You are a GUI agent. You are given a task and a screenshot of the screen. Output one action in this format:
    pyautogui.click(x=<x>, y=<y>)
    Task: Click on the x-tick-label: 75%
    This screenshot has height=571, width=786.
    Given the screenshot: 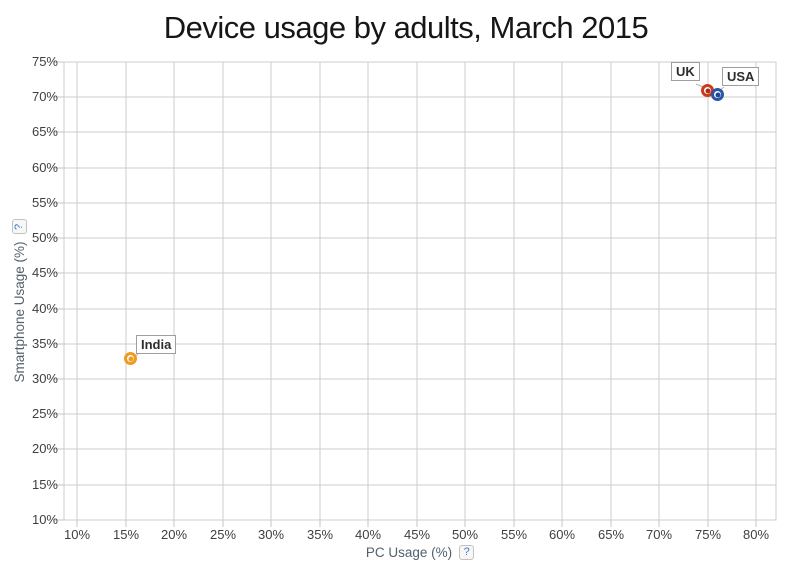 What is the action you would take?
    pyautogui.click(x=708, y=534)
    